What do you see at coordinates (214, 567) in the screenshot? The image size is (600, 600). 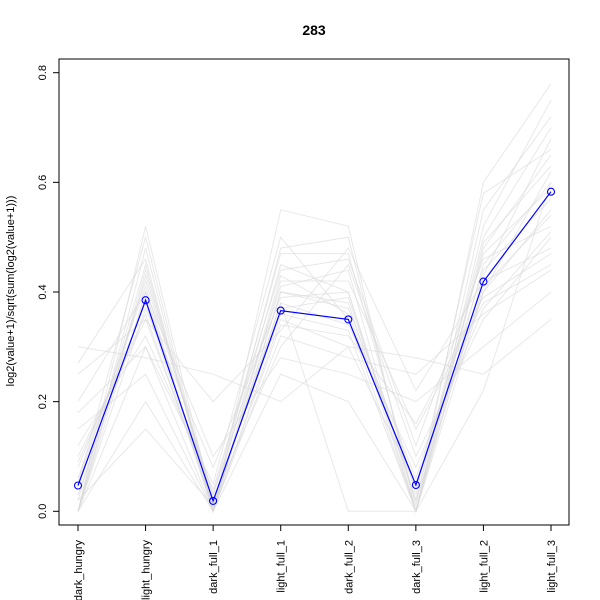 I see `x-tick-label: dark_full_1` at bounding box center [214, 567].